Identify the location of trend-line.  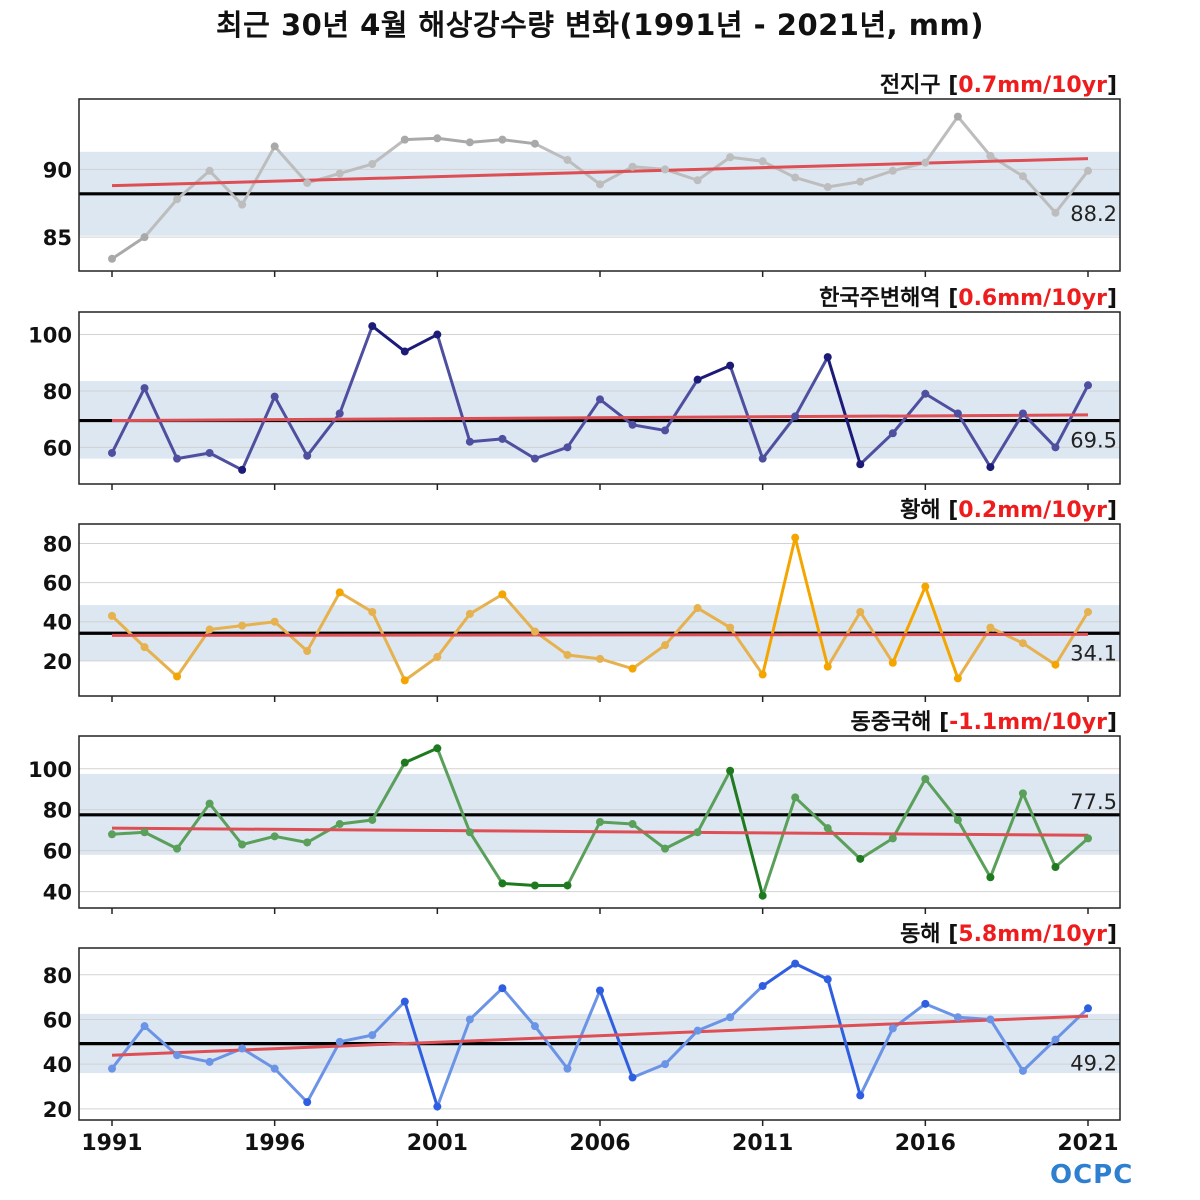
(600, 634).